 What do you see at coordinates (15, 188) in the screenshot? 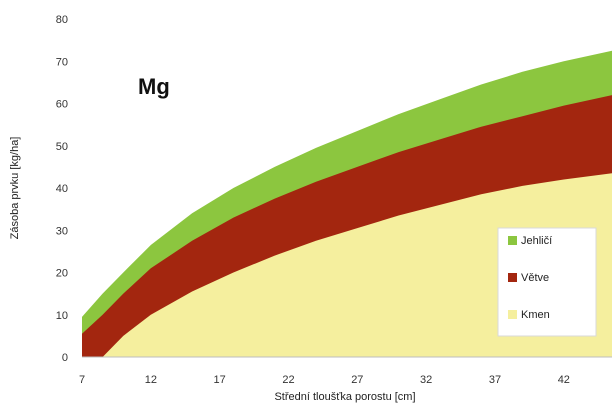
I see `y-axis-title: Zásoba prvku [kg/ha]` at bounding box center [15, 188].